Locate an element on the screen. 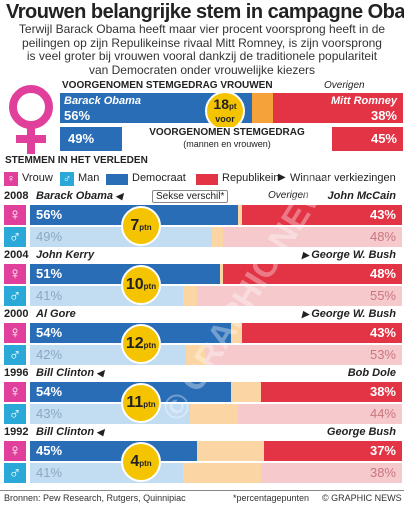 The height and width of the screenshot is (508, 404). gender-gap-label: Sekse verschil* is located at coordinates (190, 196).